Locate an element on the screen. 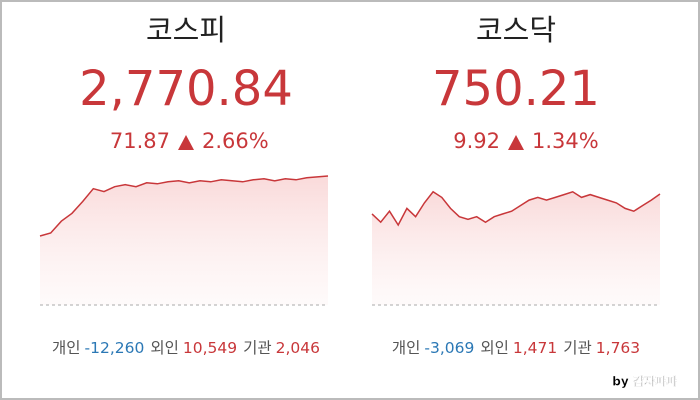 Image resolution: width=700 pixels, height=400 pixels. flow-value: -3,069 is located at coordinates (449, 348).